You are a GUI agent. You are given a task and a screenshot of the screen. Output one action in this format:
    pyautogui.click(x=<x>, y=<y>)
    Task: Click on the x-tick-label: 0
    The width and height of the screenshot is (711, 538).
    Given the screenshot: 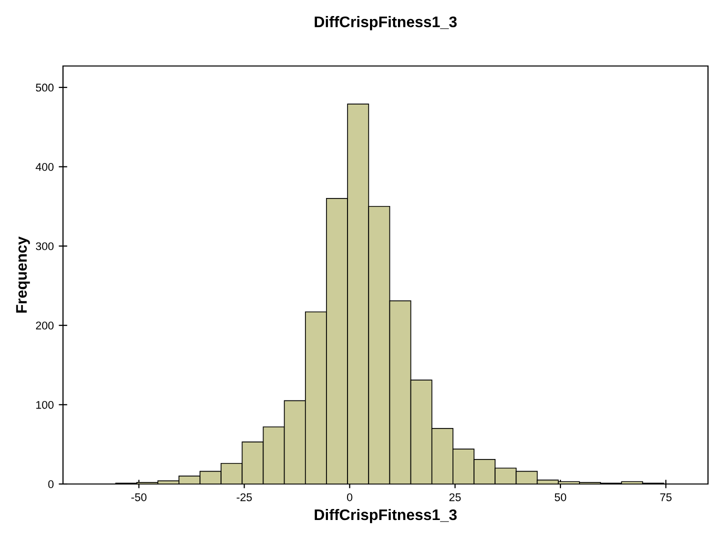 What is the action you would take?
    pyautogui.click(x=349, y=497)
    